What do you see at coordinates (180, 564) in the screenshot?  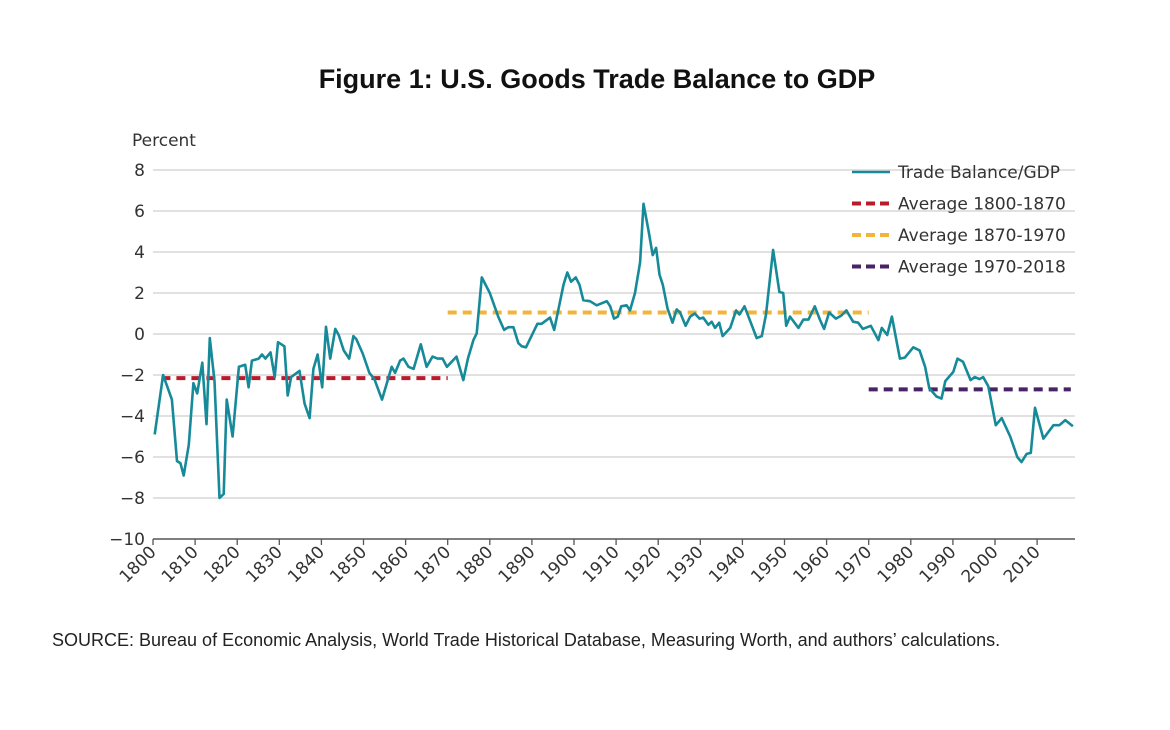 I see `x-tick-label: 1810` at bounding box center [180, 564].